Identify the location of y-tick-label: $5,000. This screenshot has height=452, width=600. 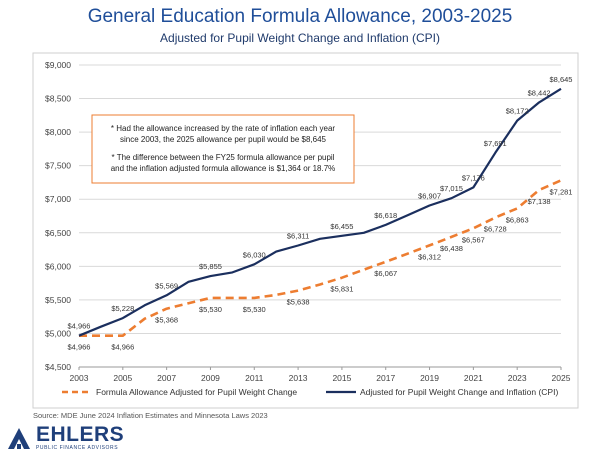
(58, 333).